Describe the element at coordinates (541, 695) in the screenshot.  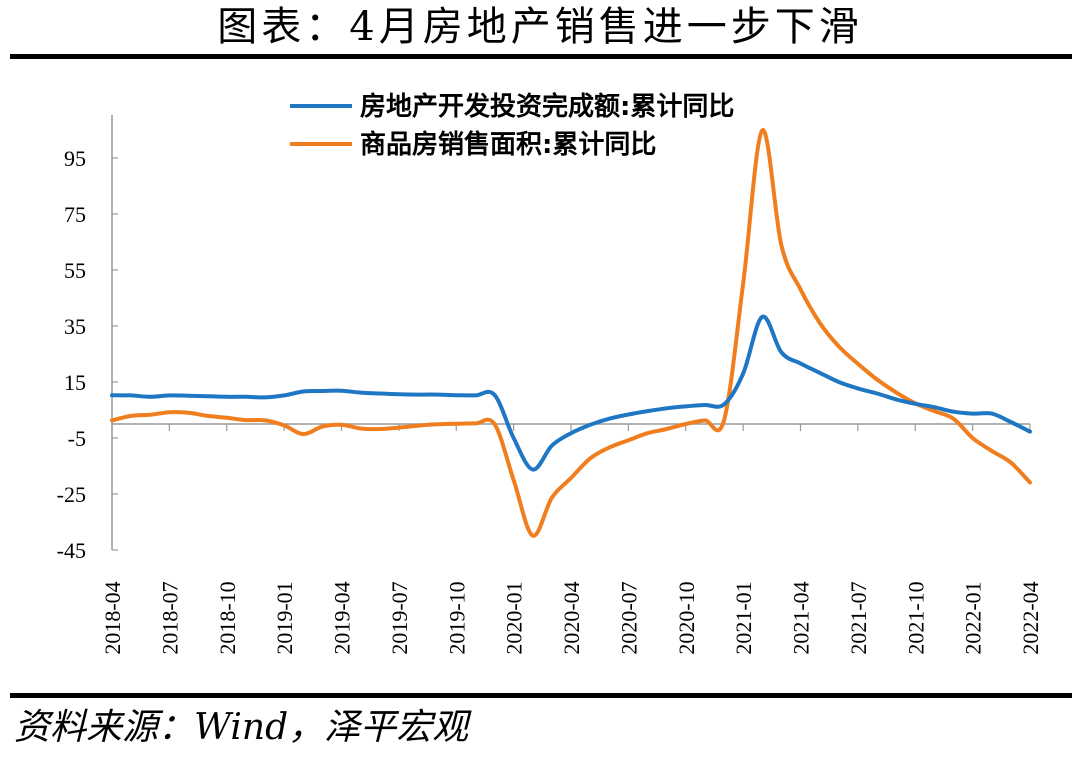
I see `bottom-rule` at that location.